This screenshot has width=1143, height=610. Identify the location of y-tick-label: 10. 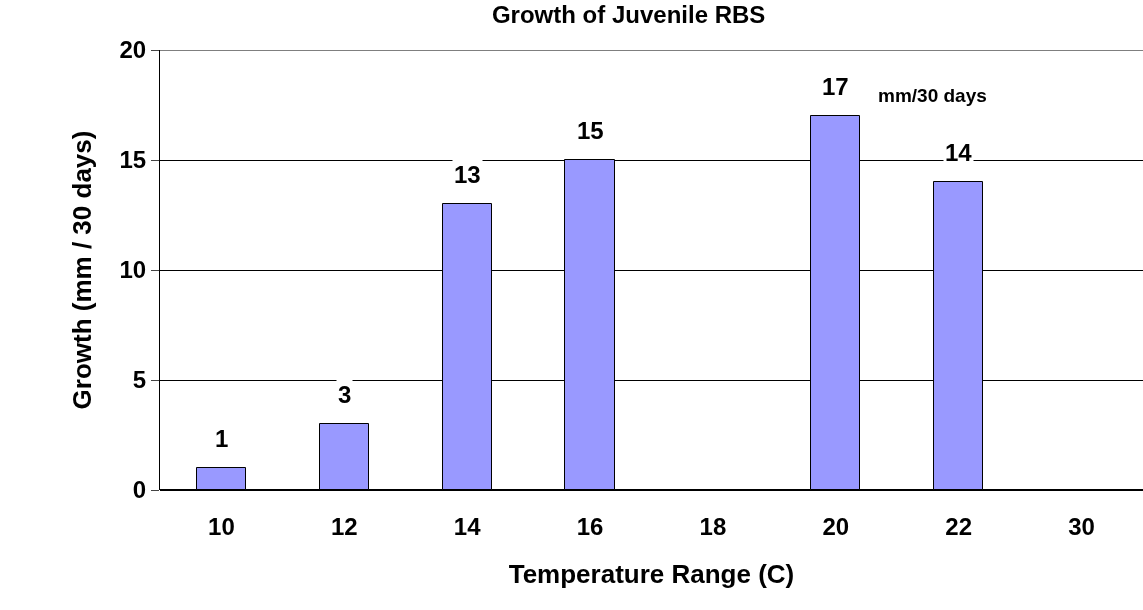
(133, 270).